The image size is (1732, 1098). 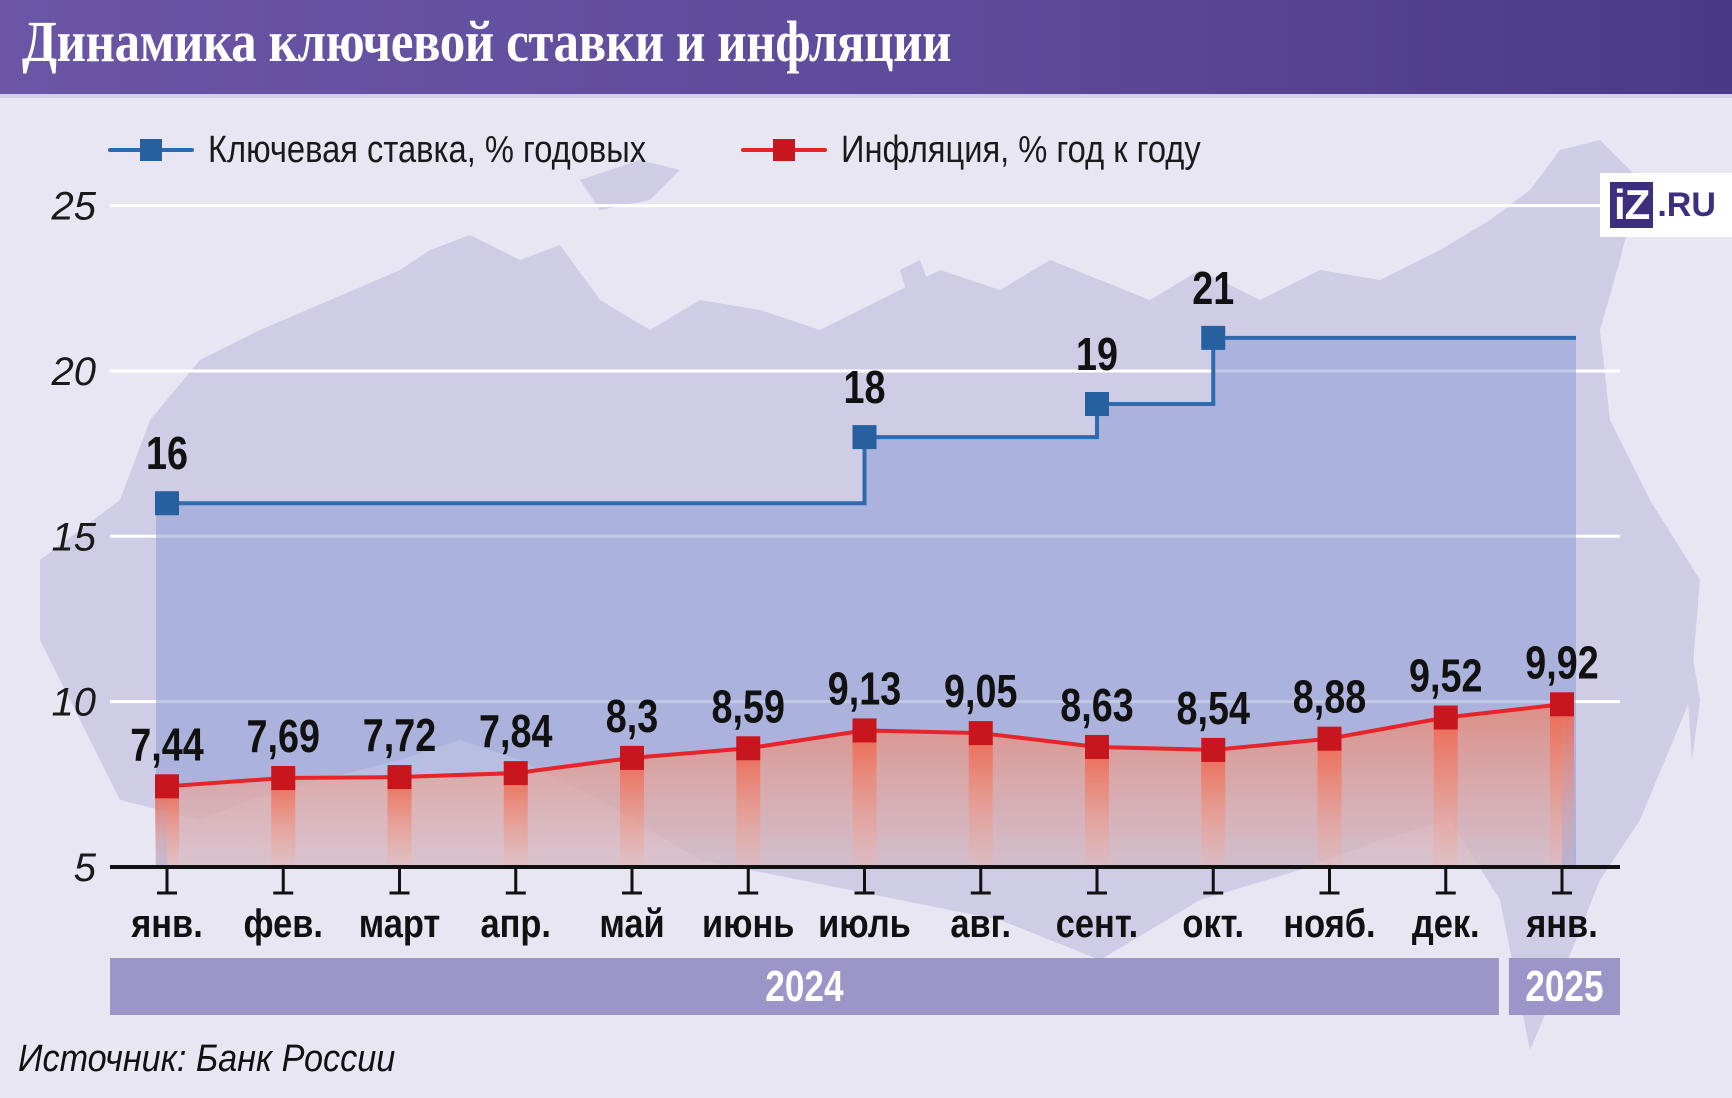 What do you see at coordinates (1096, 704) in the screenshot?
I see `inflation-value-label: 8,63` at bounding box center [1096, 704].